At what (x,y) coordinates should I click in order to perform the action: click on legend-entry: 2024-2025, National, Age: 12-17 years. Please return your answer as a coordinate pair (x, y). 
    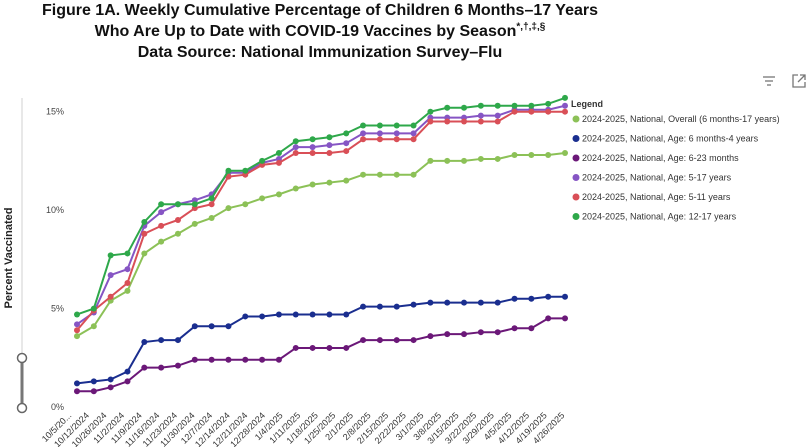
    Looking at the image, I should click on (659, 217).